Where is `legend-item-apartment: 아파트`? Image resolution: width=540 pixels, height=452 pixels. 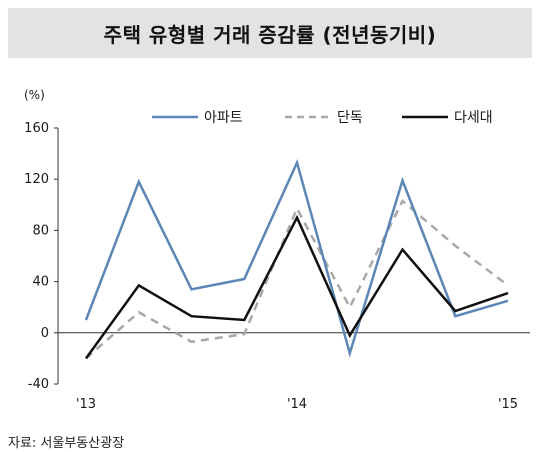 legend-item-apartment: 아파트 is located at coordinates (197, 117).